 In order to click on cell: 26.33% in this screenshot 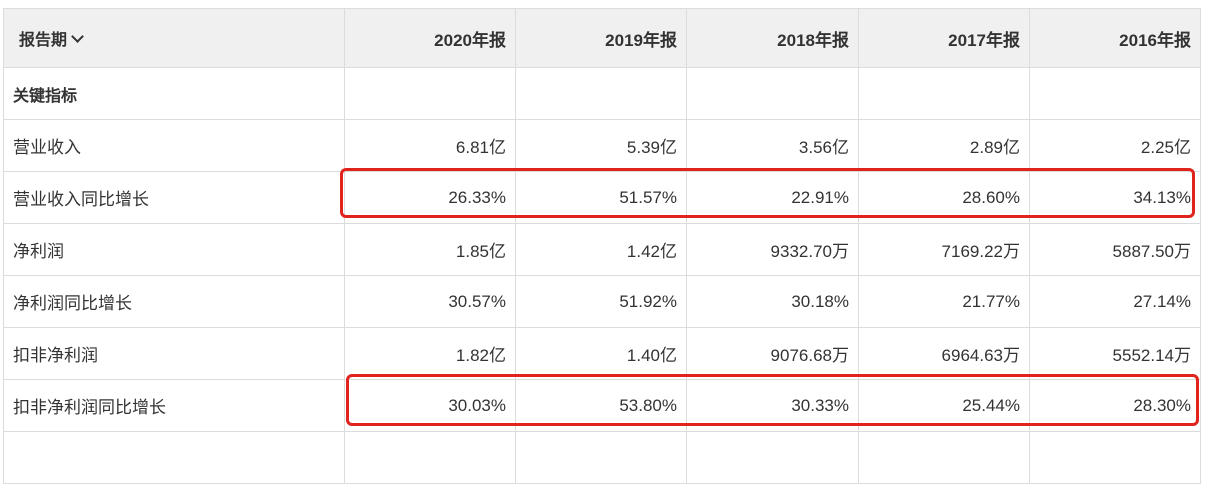, I will do `click(430, 197)`.